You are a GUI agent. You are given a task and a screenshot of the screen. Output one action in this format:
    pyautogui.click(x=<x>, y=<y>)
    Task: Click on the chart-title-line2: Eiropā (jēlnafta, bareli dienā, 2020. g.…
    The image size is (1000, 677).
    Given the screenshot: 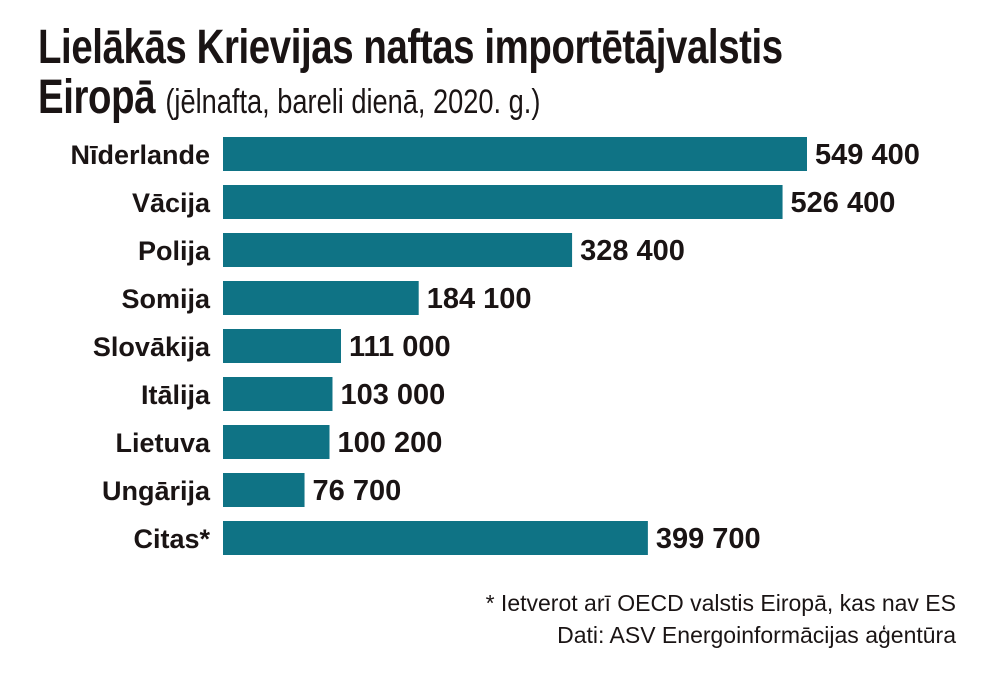 What is the action you would take?
    pyautogui.click(x=289, y=97)
    